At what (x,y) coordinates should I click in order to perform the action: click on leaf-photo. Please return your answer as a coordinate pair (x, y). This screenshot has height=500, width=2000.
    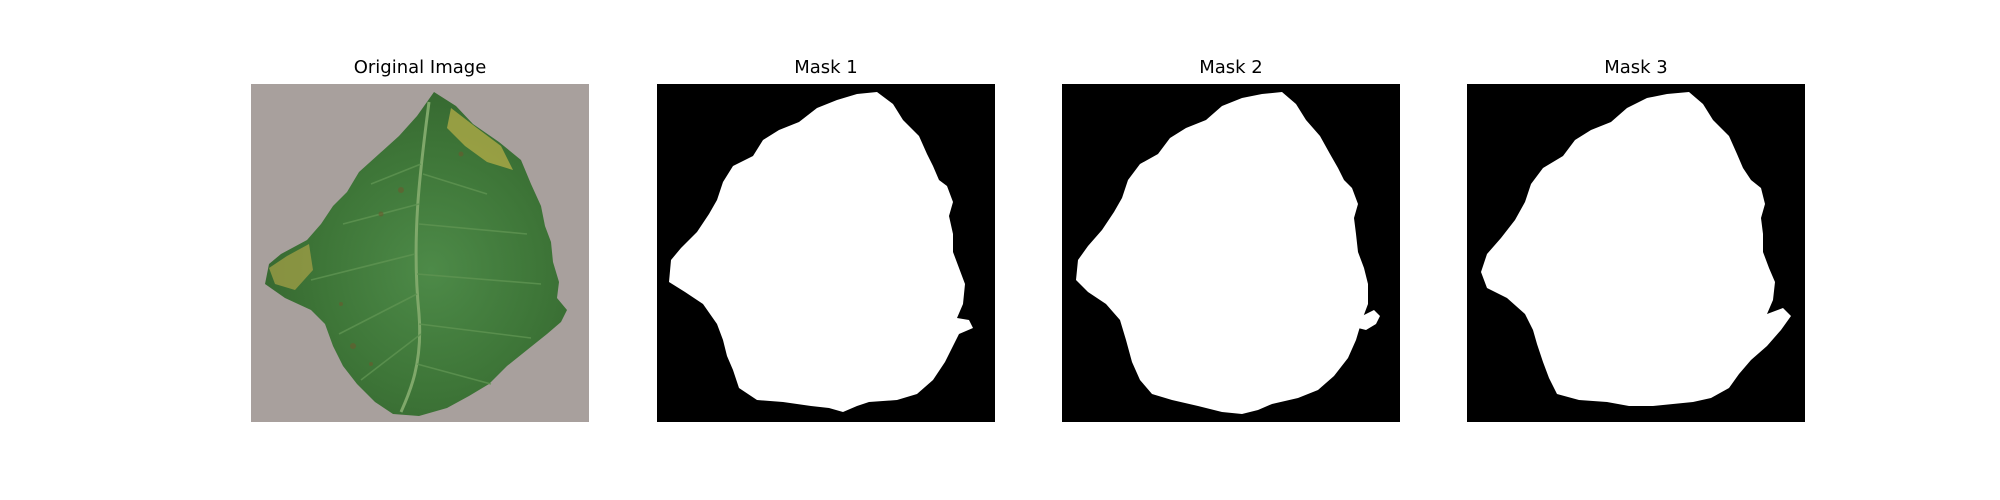
    Looking at the image, I should click on (420, 253).